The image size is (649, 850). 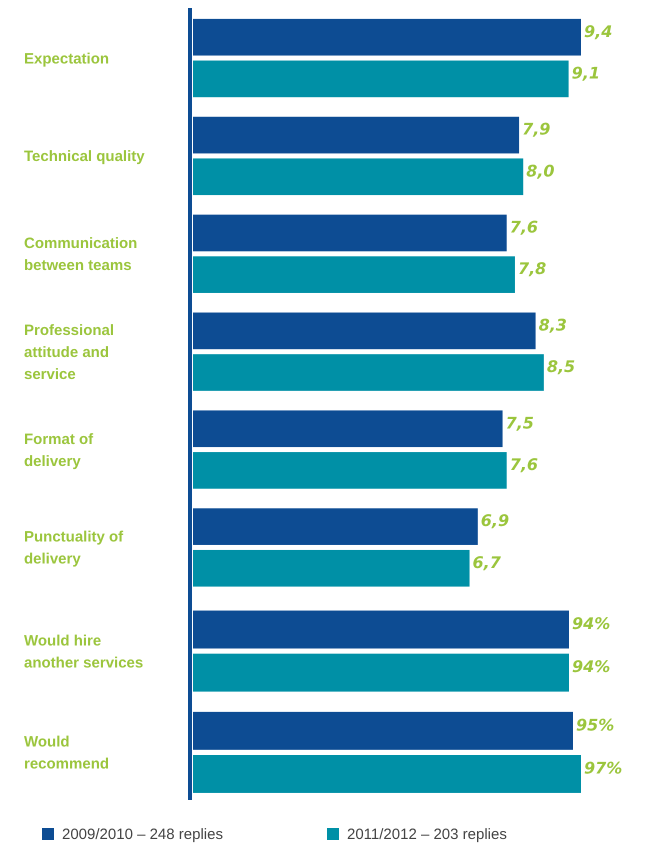 What do you see at coordinates (74, 548) in the screenshot?
I see `y-tick-label: Punctuality of delivery` at bounding box center [74, 548].